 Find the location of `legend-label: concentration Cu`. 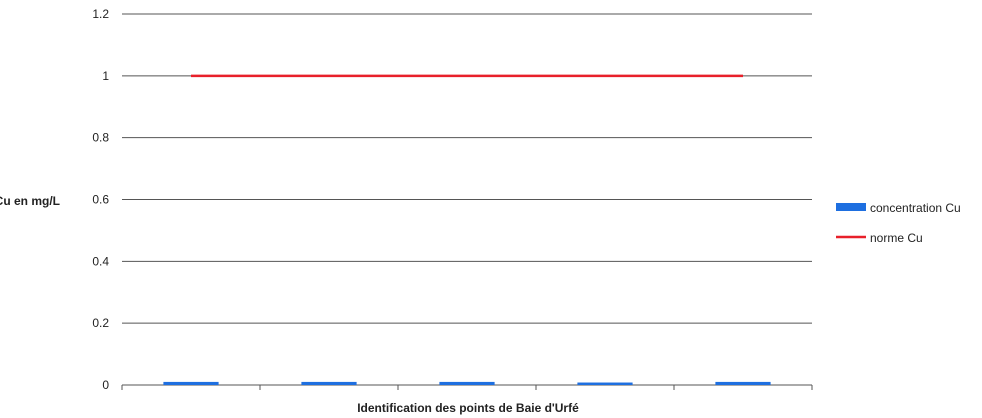

legend-label: concentration Cu is located at coordinates (915, 208).